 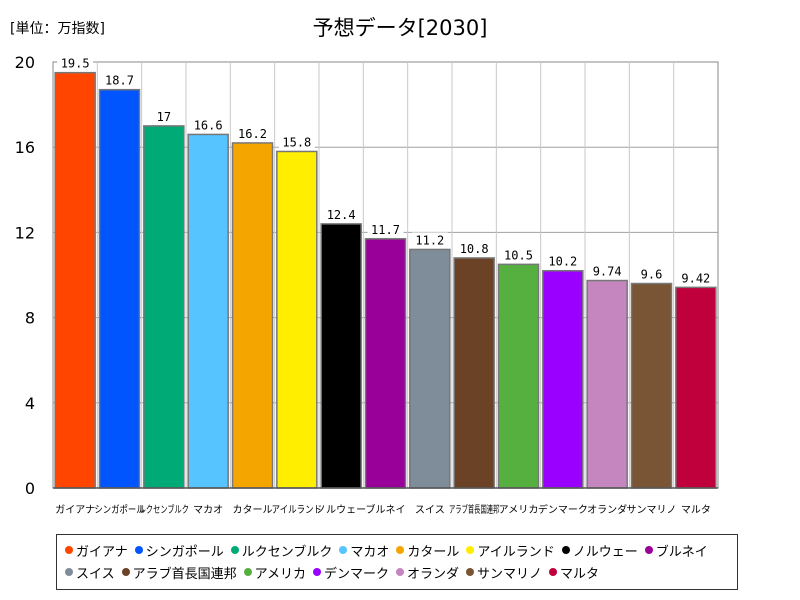 I want to click on legend-label: オランダ, so click(x=433, y=574).